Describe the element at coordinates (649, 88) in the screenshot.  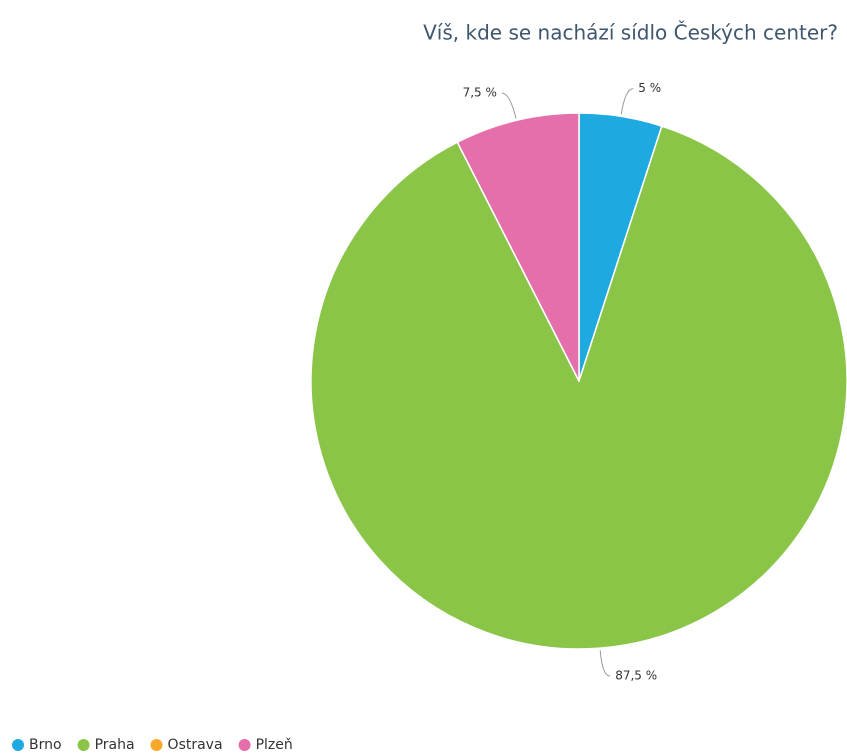
I see `data-label: 5 %` at that location.